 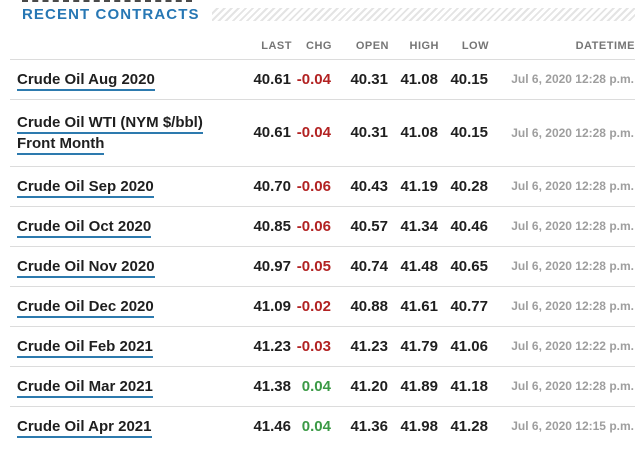 What do you see at coordinates (562, 425) in the screenshot?
I see `datetime-value: Jul 6, 2020 12:15 p.m.` at bounding box center [562, 425].